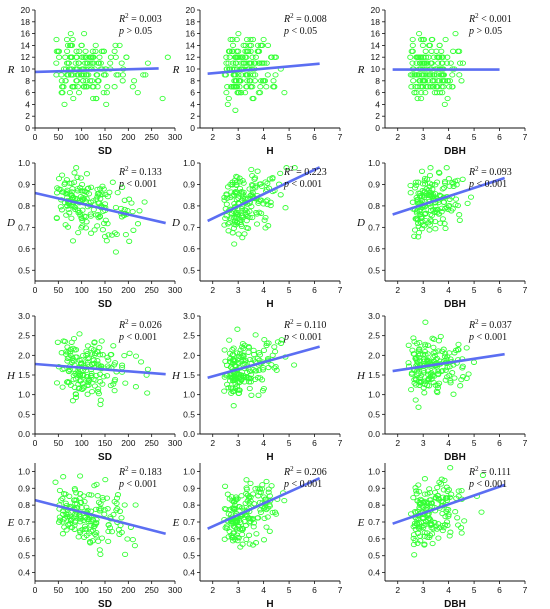 This screenshot has width=550, height=609. I want to click on x-axis-label: DBH, so click(455, 304).